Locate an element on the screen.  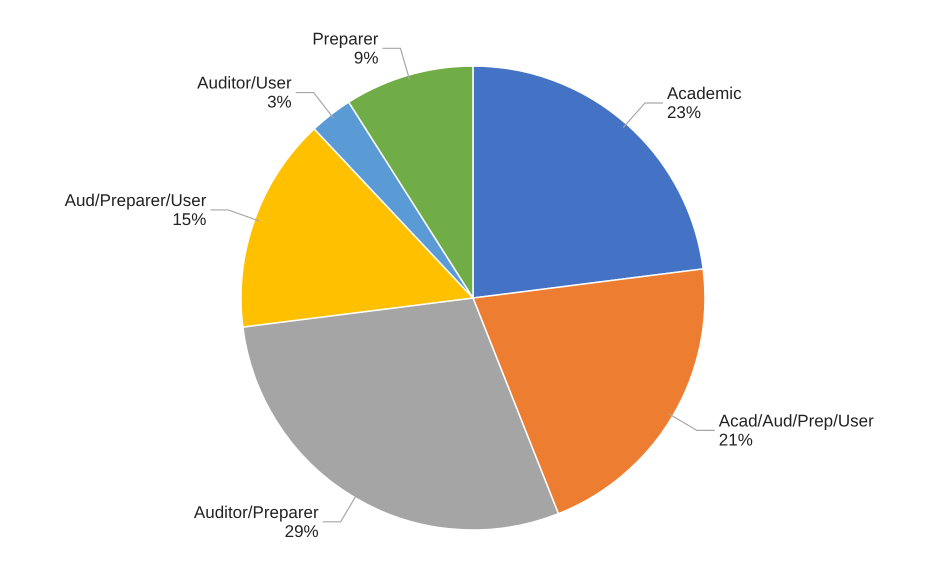
data-label: 15% is located at coordinates (189, 219).